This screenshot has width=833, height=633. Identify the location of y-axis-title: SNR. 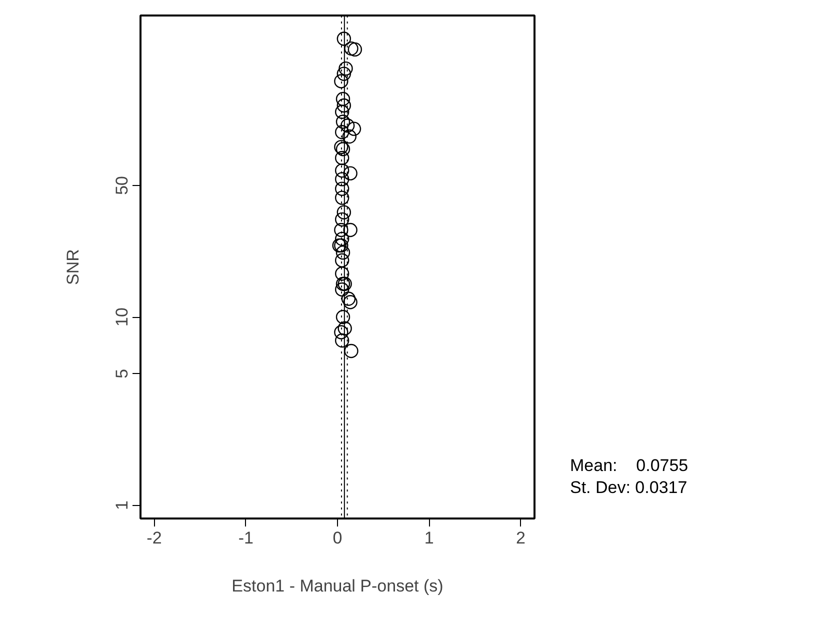
(73, 267).